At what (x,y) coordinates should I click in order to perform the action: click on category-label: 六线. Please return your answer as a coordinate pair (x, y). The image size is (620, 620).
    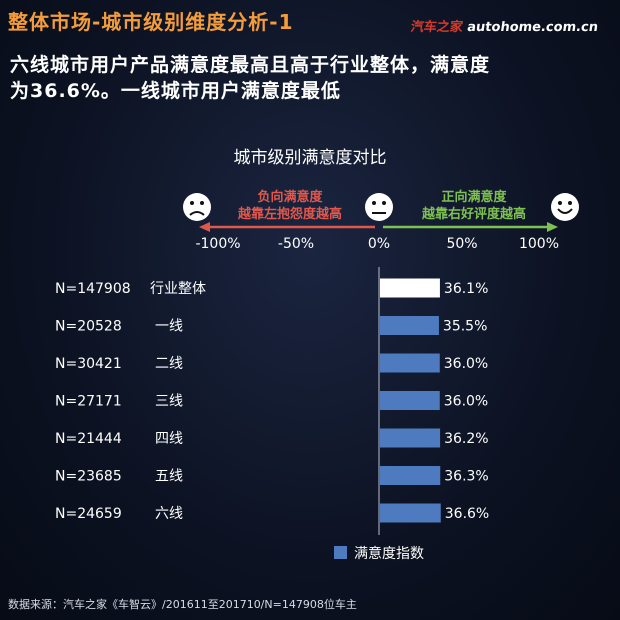
    Looking at the image, I should click on (169, 514).